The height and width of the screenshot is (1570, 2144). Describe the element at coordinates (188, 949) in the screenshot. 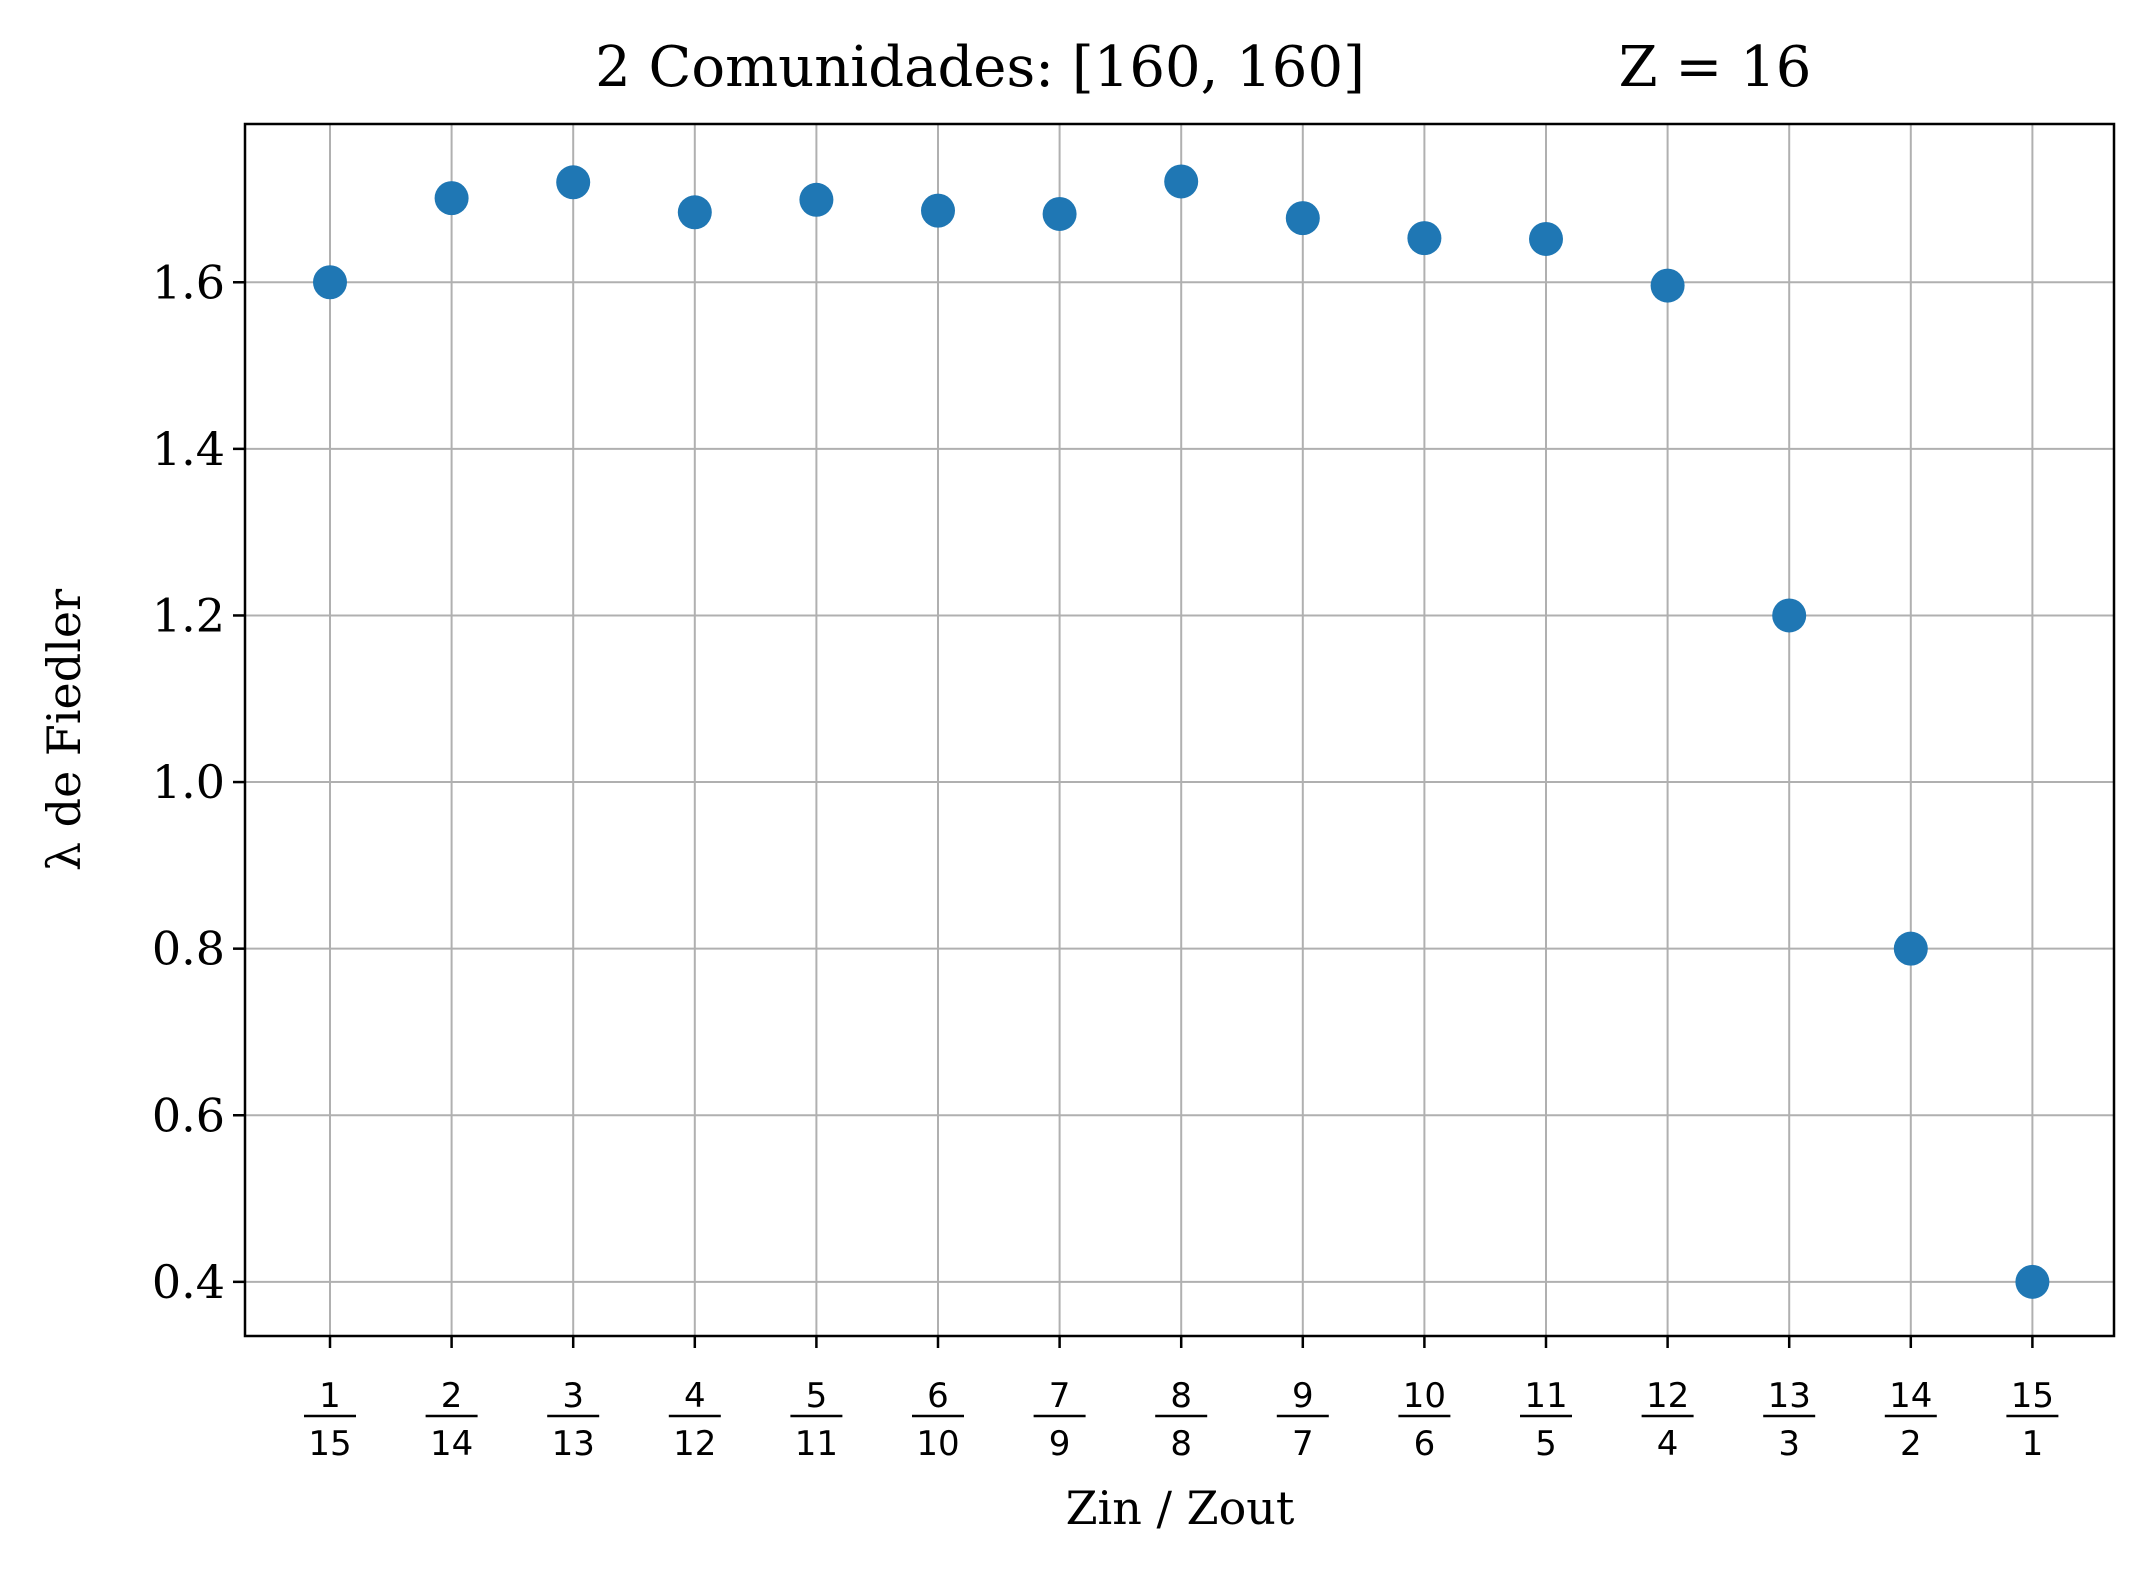

I see `y-tick-label: 0.8` at that location.